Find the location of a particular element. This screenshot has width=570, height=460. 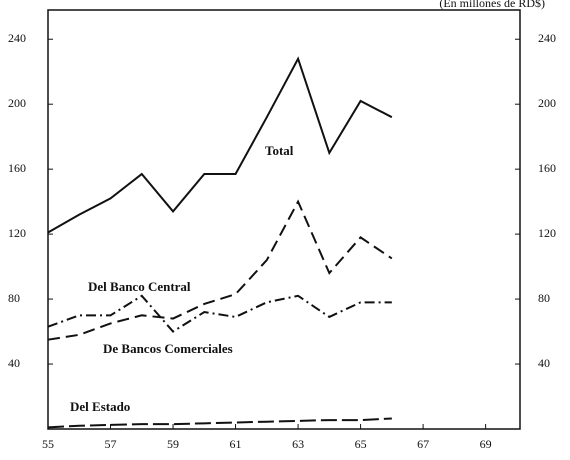

x-tick-label: 57 is located at coordinates (111, 444).